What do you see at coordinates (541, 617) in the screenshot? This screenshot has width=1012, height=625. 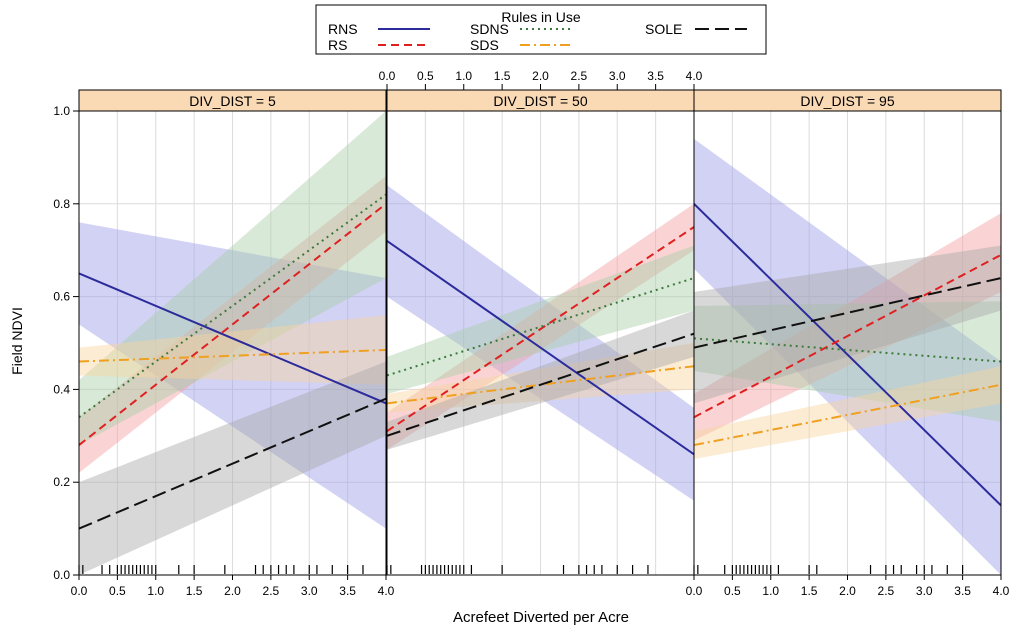 I see `x-axis-label: Acrefeet Diverted per Acre` at bounding box center [541, 617].